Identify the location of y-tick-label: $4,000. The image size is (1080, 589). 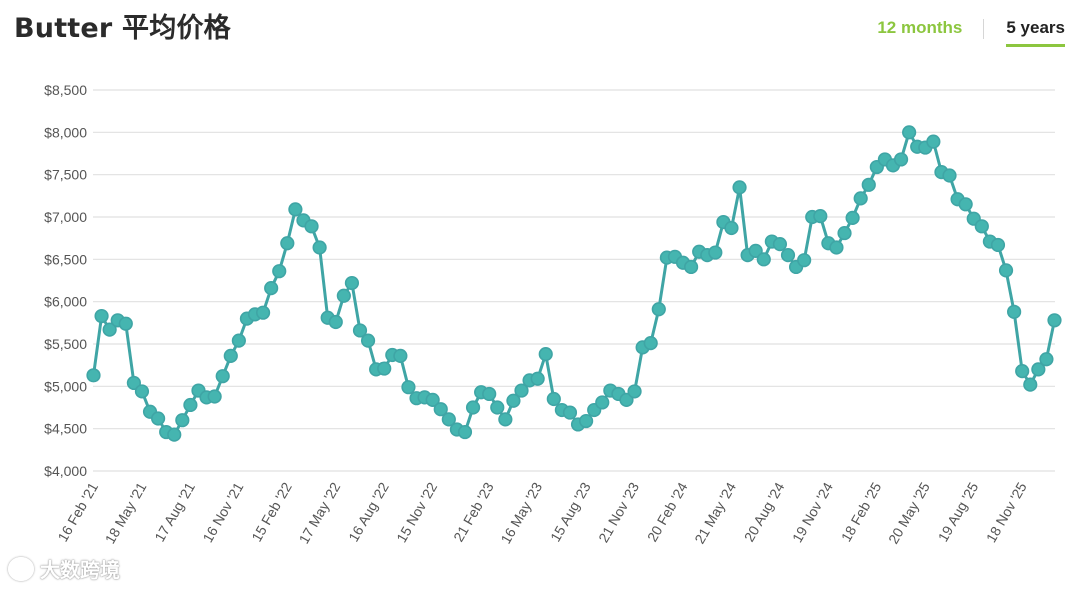
(65, 471).